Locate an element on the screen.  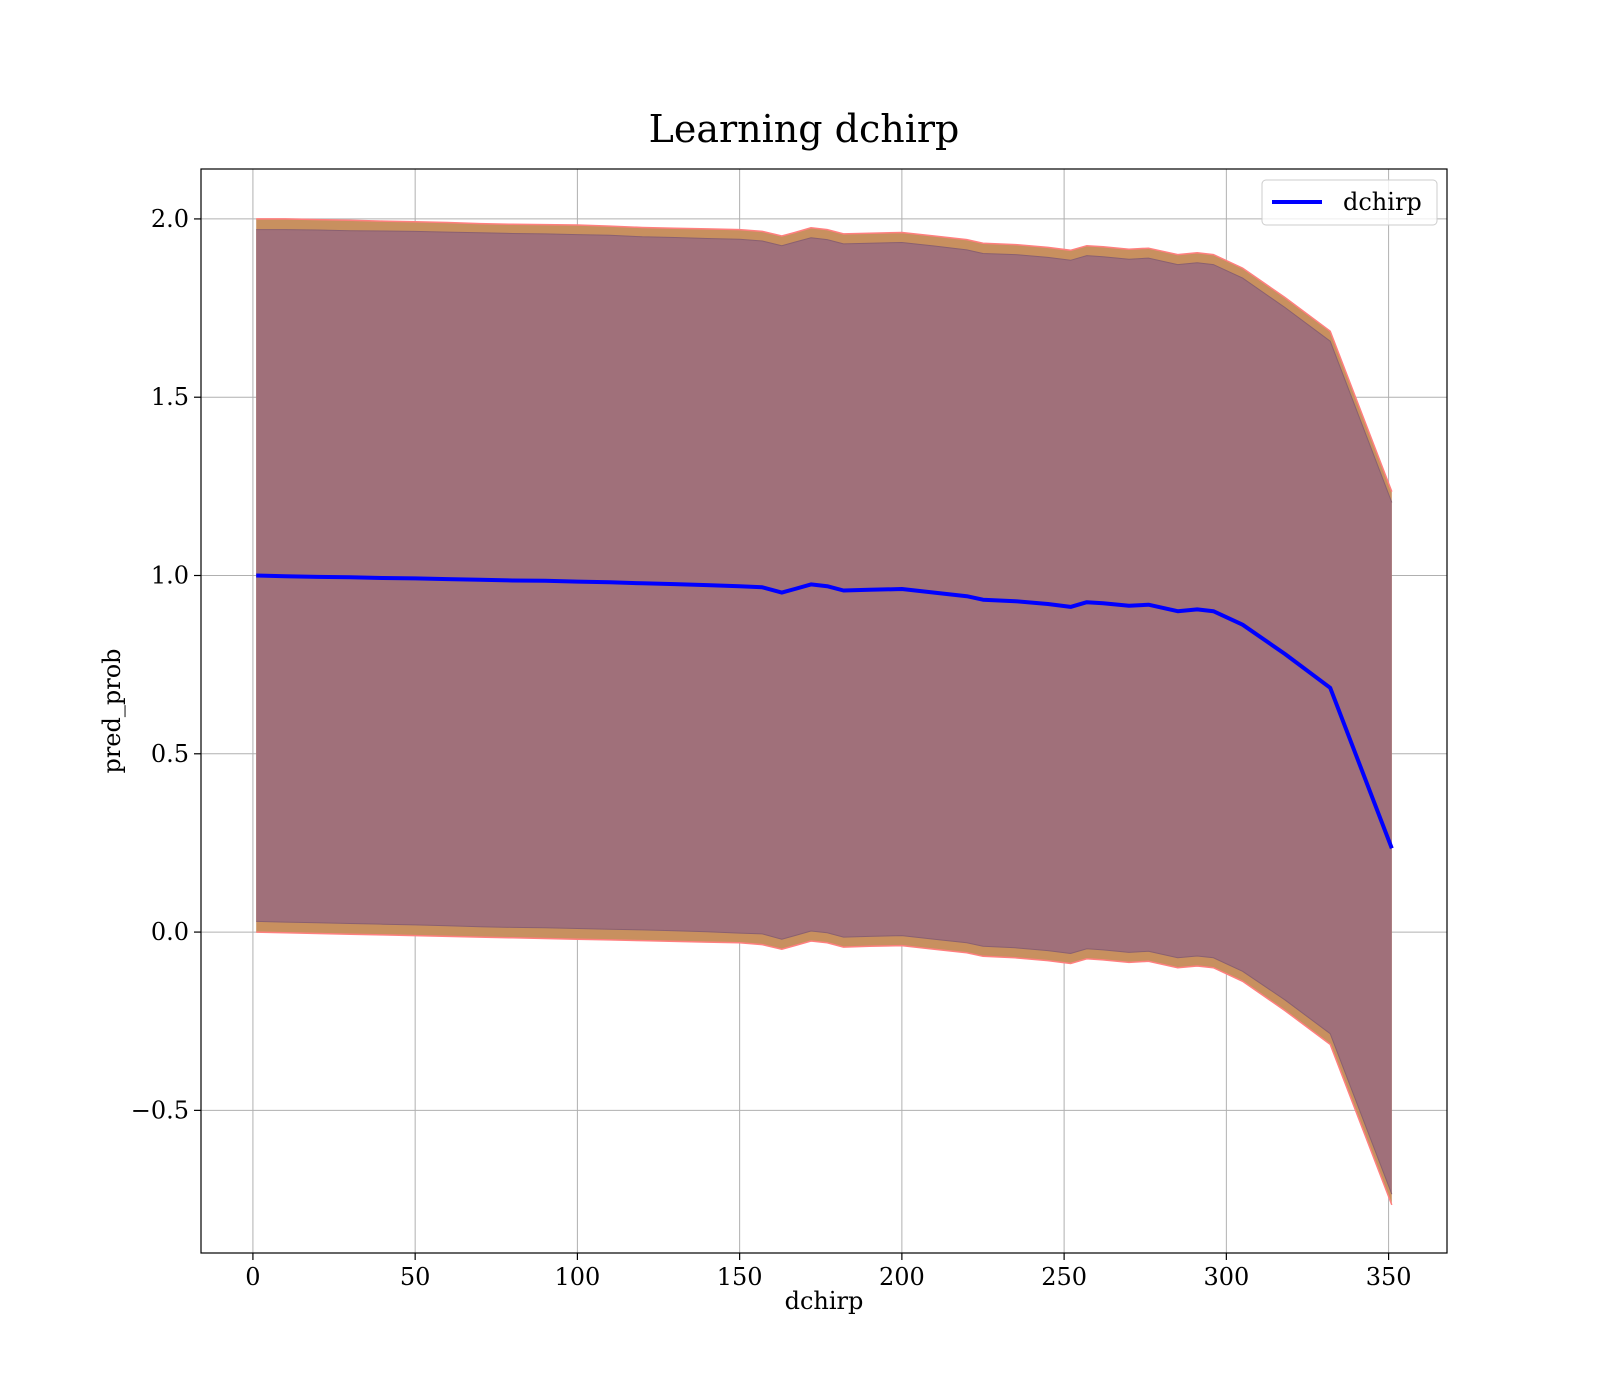
legend: dchirp is located at coordinates (1349, 202).